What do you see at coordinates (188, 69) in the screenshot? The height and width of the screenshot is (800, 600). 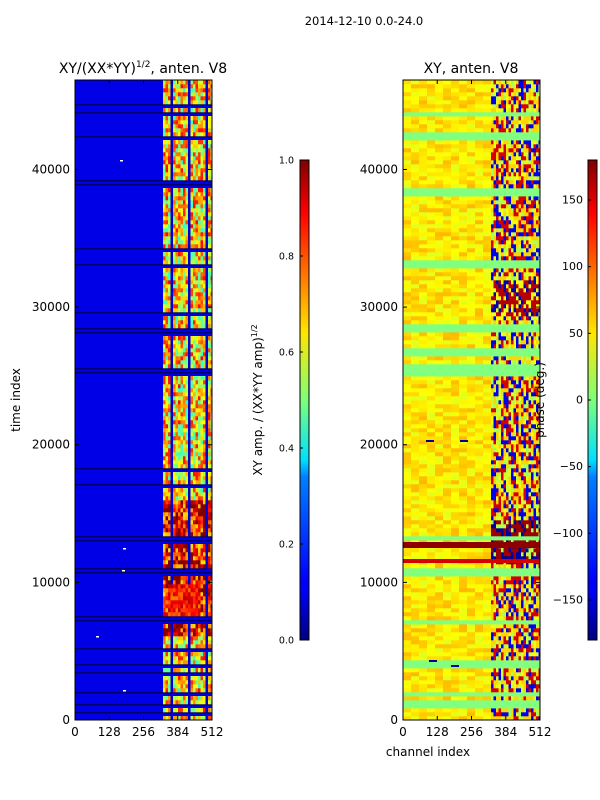 I see `amplitude-title-suffix: , anten. V8` at bounding box center [188, 69].